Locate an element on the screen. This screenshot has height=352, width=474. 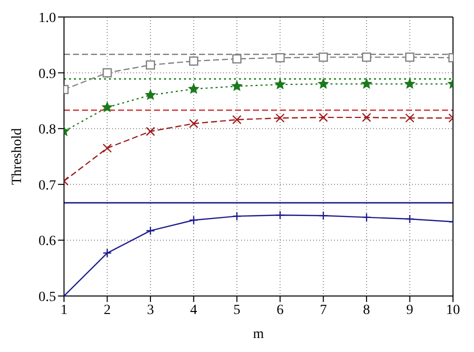
x-tick-label: 2 is located at coordinates (107, 310).